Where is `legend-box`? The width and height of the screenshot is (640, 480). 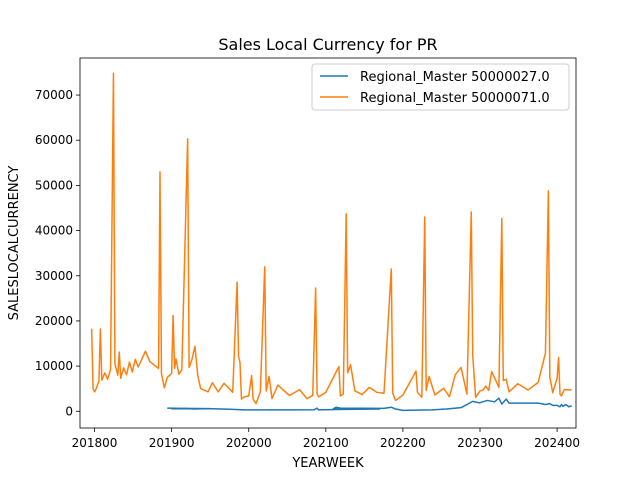
legend-box is located at coordinates (440, 87).